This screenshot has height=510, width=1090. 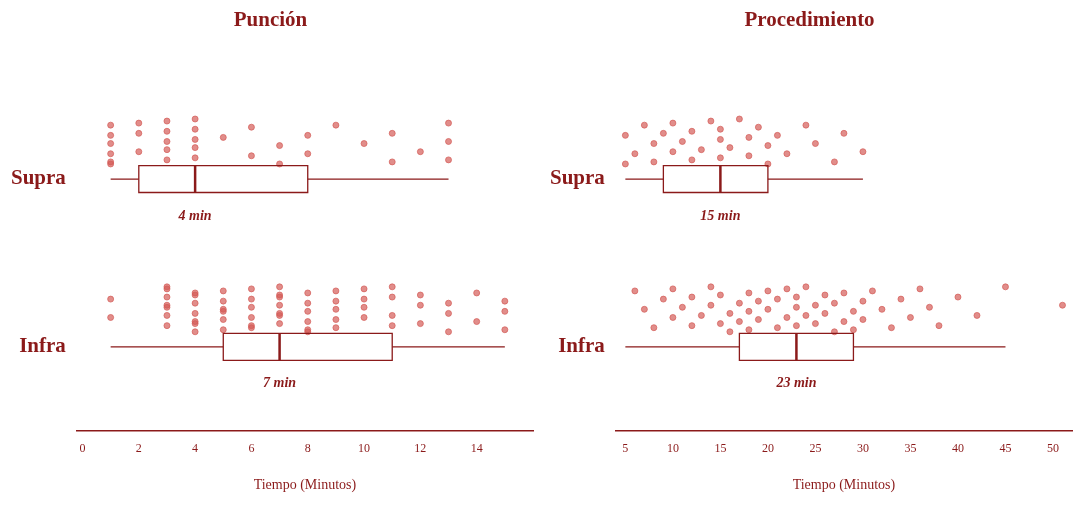 I want to click on x-tick-label: 2, so click(x=138, y=448).